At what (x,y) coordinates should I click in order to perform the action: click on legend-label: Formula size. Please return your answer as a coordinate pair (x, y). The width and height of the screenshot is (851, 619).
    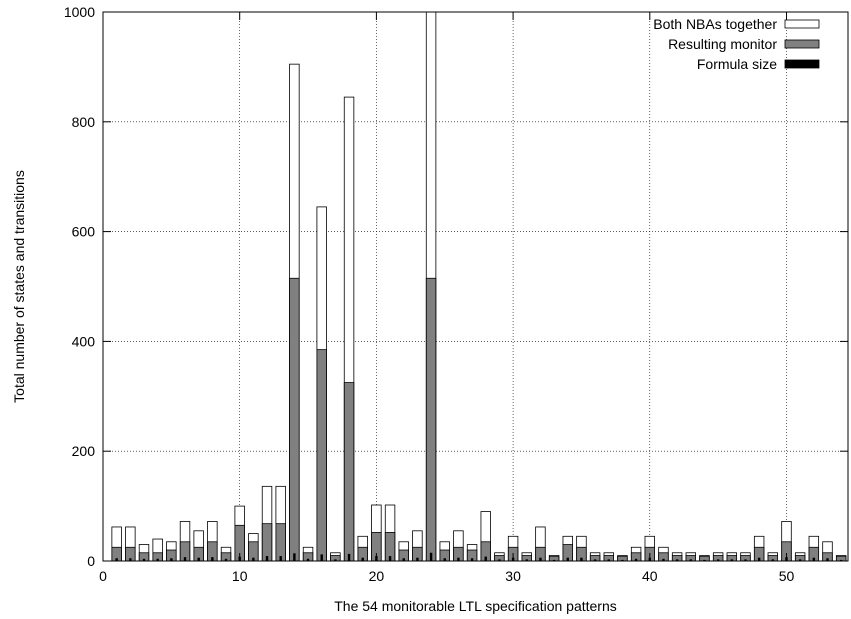
    Looking at the image, I should click on (737, 64).